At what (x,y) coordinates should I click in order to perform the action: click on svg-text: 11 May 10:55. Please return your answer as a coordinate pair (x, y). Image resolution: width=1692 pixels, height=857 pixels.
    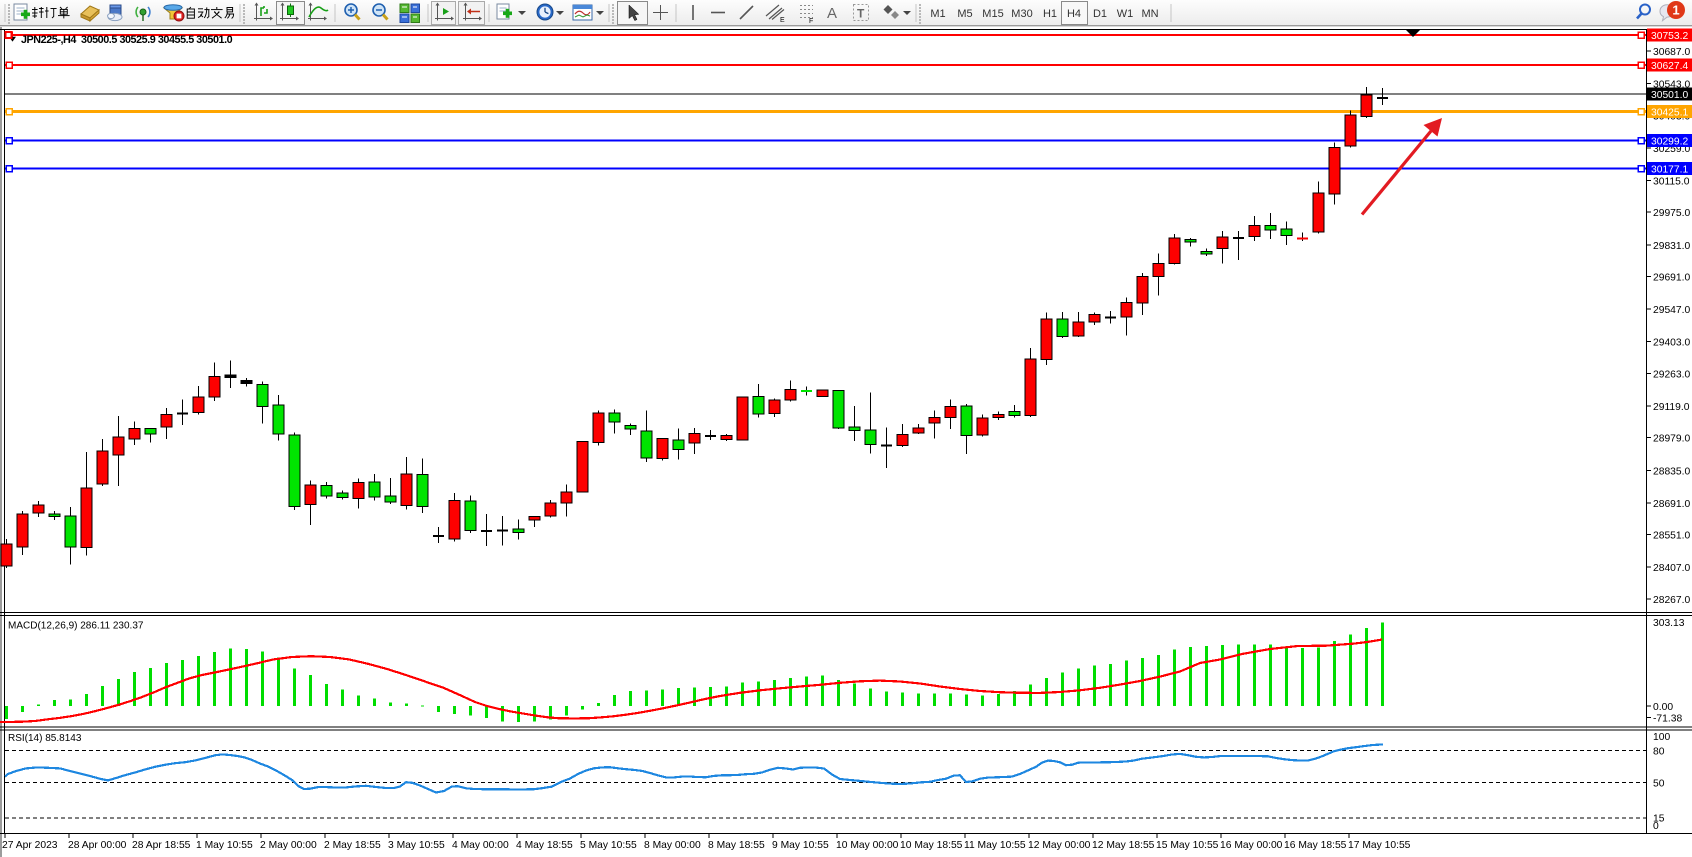
    Looking at the image, I should click on (995, 845).